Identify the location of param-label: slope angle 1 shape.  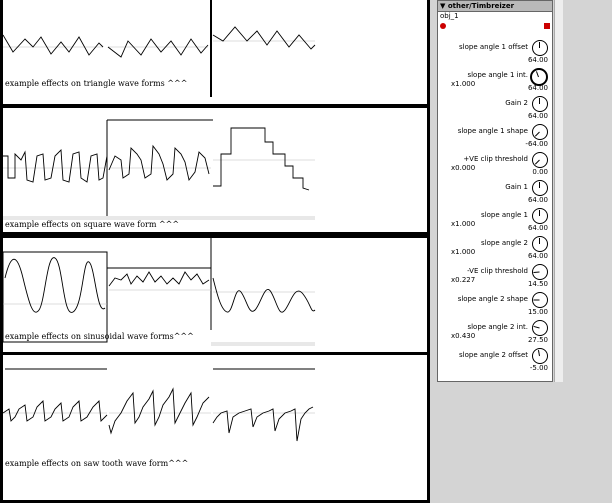
(492, 131).